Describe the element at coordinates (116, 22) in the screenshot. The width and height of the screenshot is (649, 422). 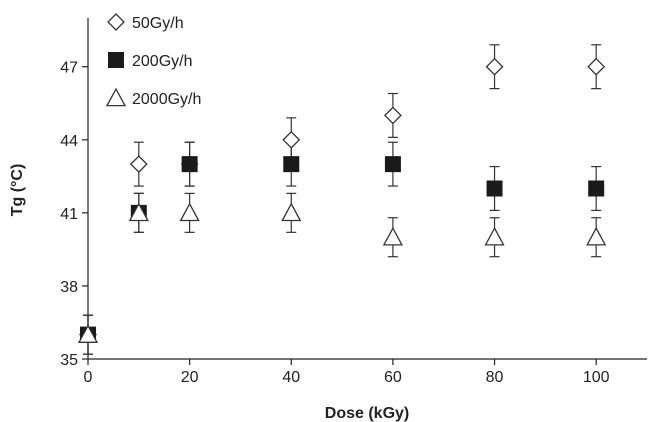
I see `legend-marker-diamond-open` at that location.